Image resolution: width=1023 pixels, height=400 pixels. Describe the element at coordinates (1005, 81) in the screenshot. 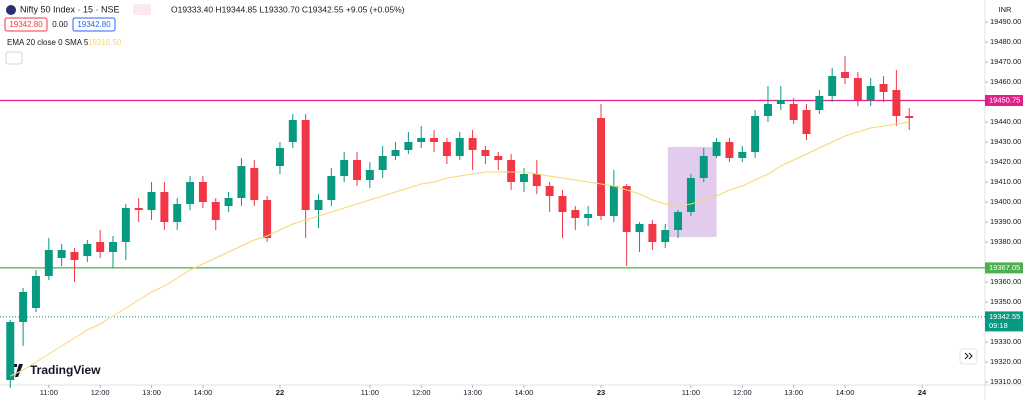

I see `y-tick-label: 19460.00` at that location.